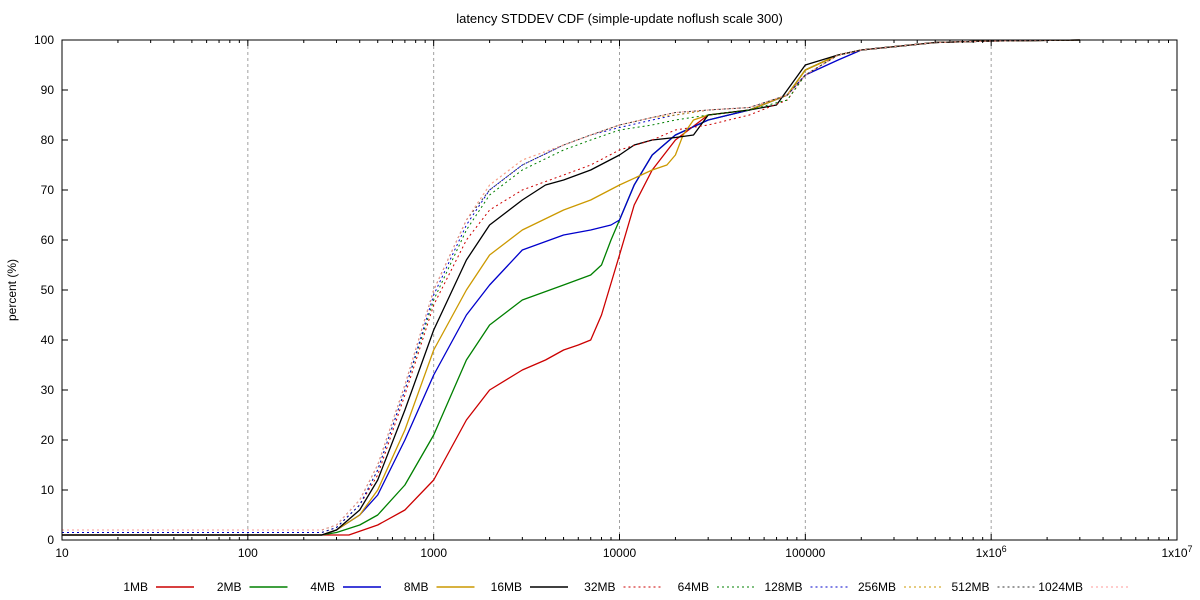 The width and height of the screenshot is (1200, 600). What do you see at coordinates (48, 290) in the screenshot?
I see `y-tick-label: 50` at bounding box center [48, 290].